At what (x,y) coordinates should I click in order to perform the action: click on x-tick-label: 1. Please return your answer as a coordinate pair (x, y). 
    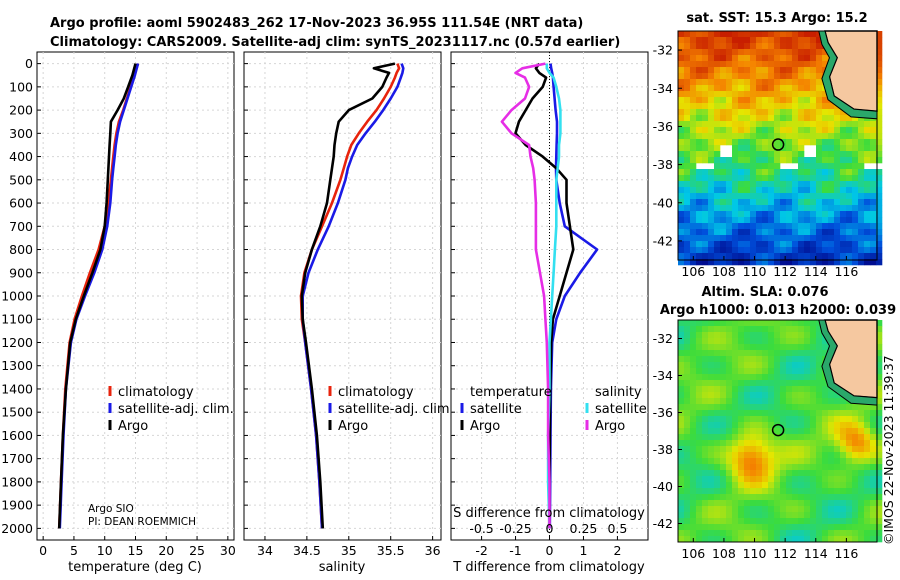
    Looking at the image, I should click on (583, 550).